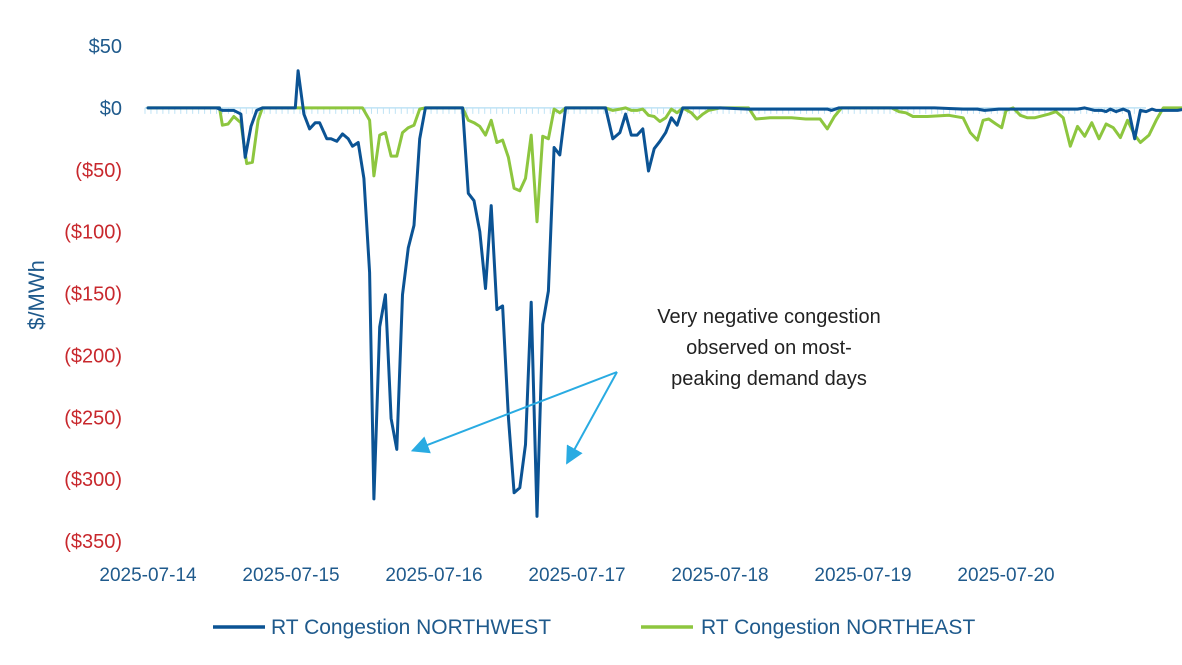  Describe the element at coordinates (411, 627) in the screenshot. I see `legend-label-northwest: RT Congestion NORTHWEST` at that location.